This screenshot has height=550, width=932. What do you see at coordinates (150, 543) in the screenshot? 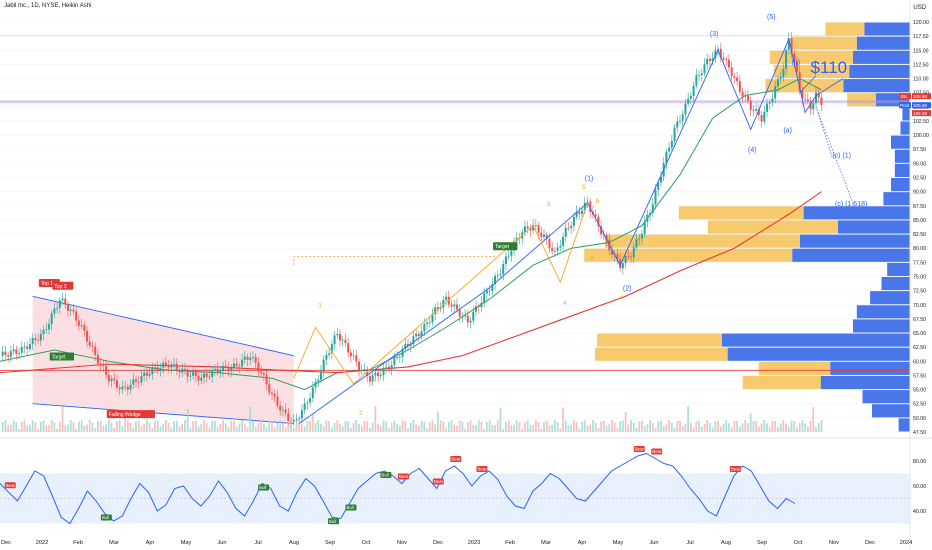
I see `time-tick-label: Apr` at bounding box center [150, 543].